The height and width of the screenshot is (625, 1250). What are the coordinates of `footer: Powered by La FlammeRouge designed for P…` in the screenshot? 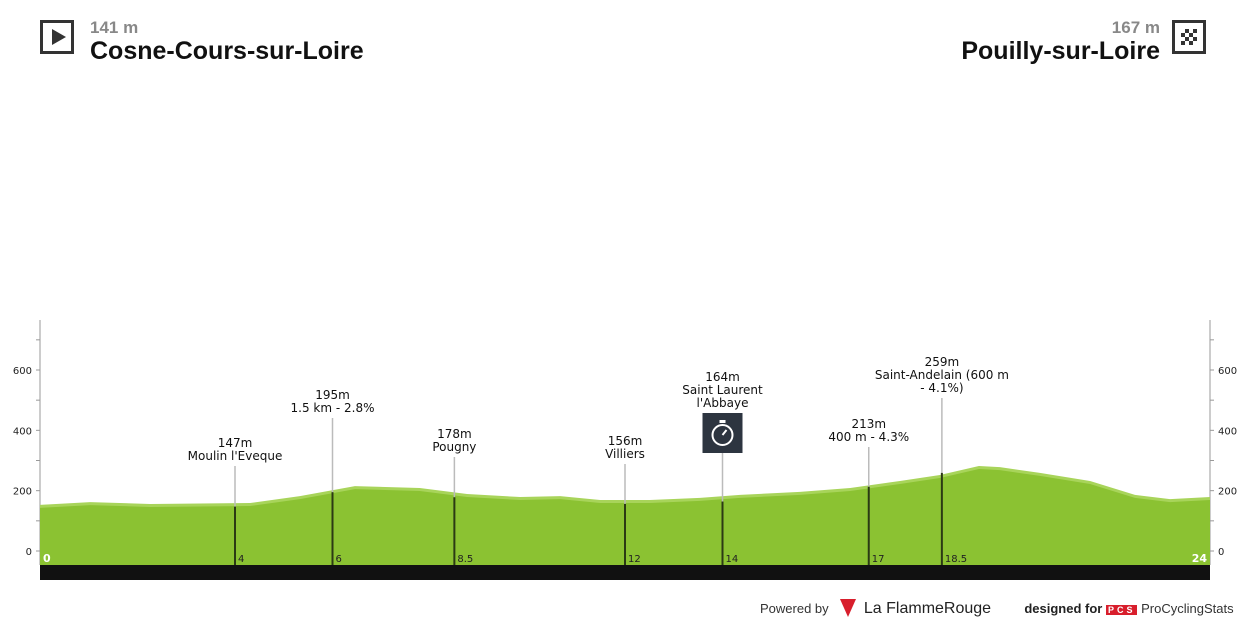 It's located at (1000, 608).